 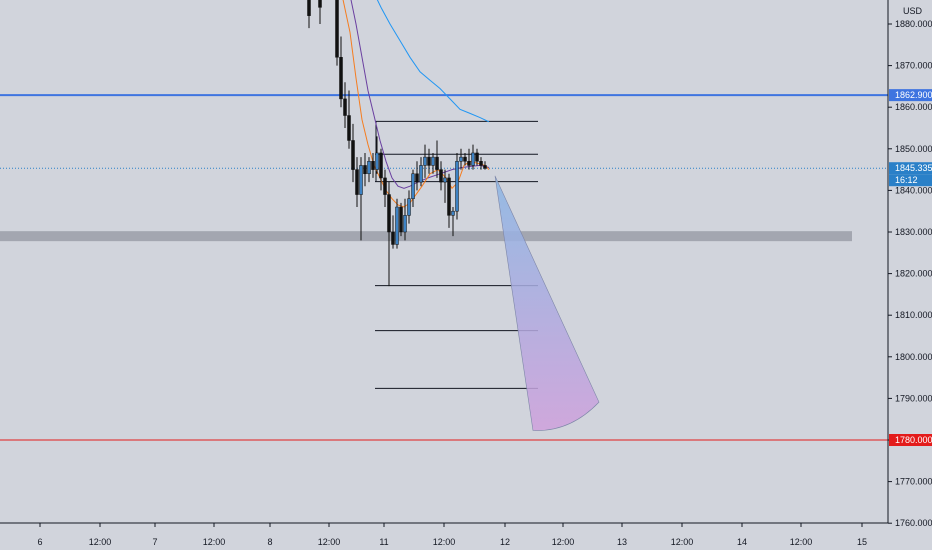 I want to click on x-tick-label-10: 13, so click(x=622, y=542).